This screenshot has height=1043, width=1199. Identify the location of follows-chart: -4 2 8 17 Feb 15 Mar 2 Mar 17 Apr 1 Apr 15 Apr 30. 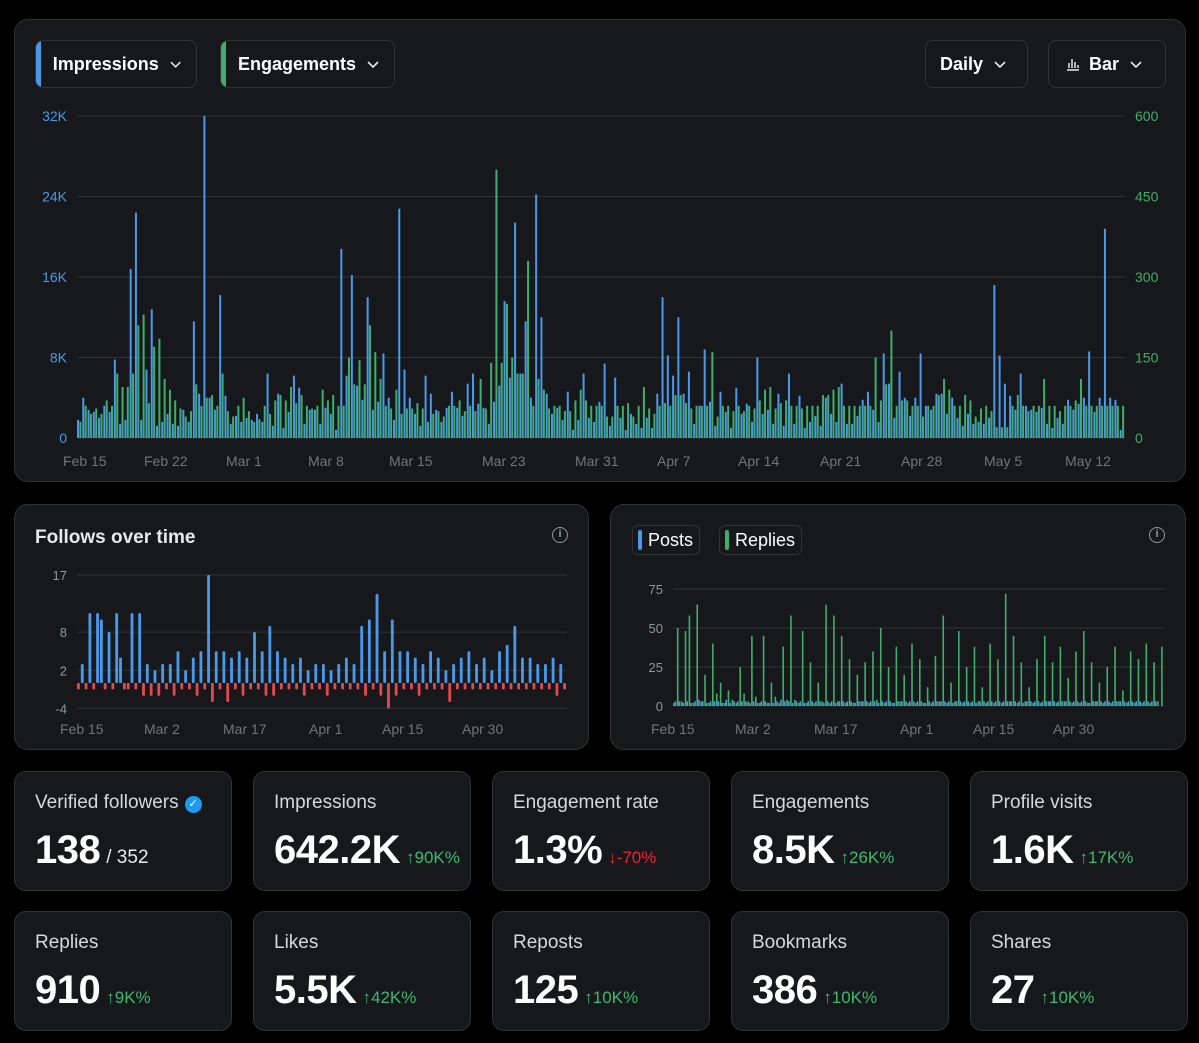
(310, 652).